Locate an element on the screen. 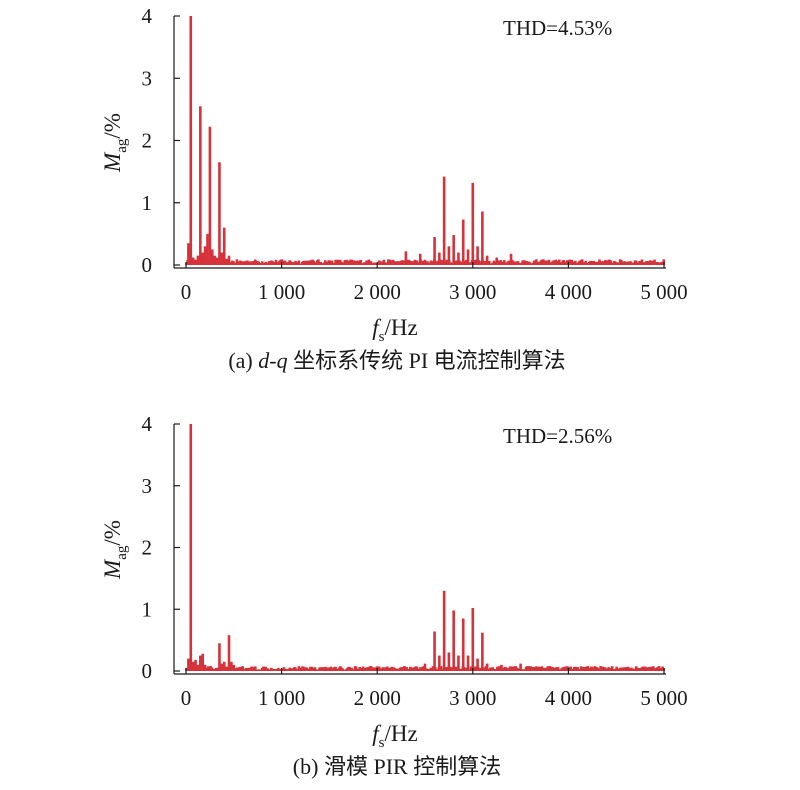 The height and width of the screenshot is (790, 800). y-axis-label-b: Mag/% is located at coordinates (115, 550).